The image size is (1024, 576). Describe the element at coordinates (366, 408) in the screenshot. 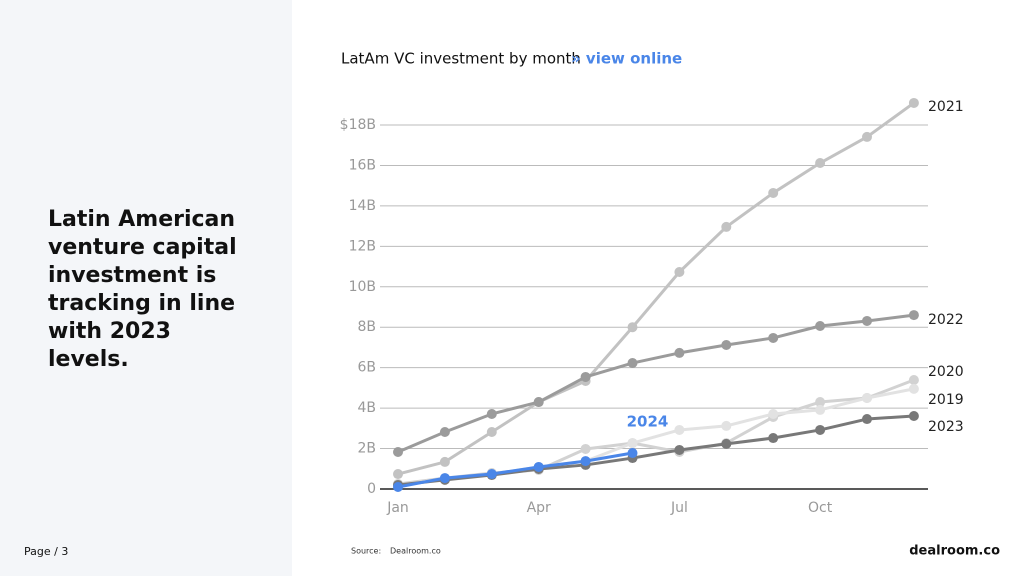

I see `y-tick-label: 4B` at that location.